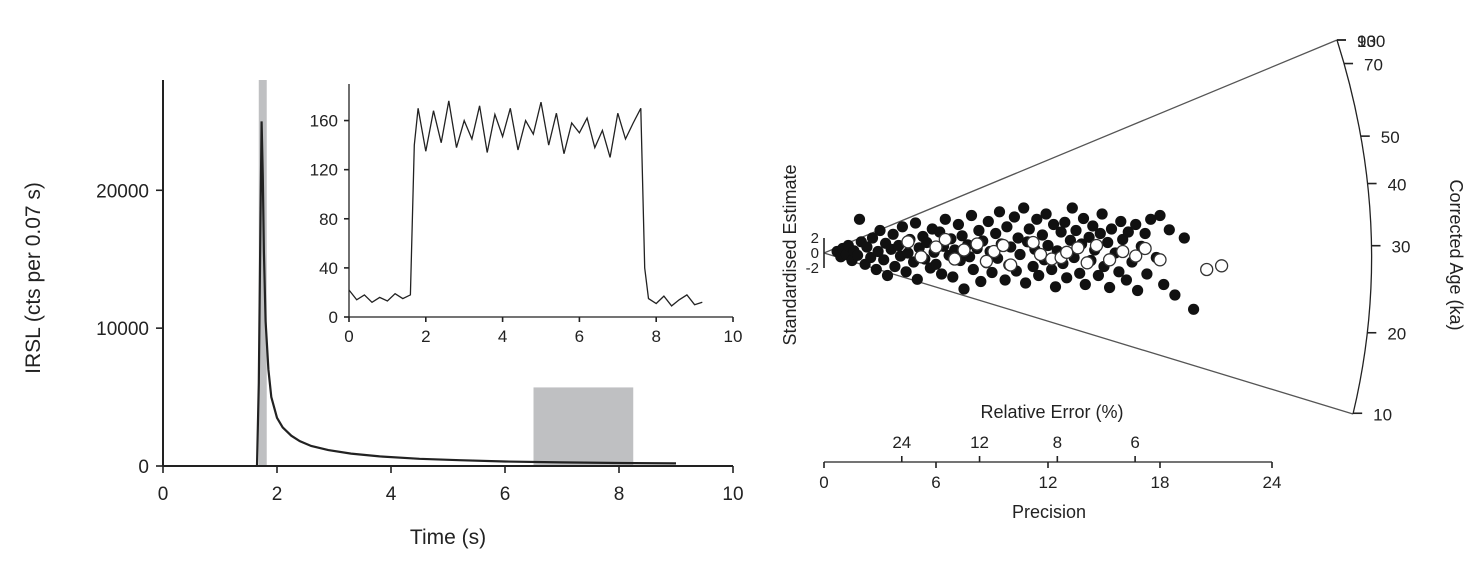 This screenshot has width=1480, height=561. Describe the element at coordinates (277, 494) in the screenshot. I see `main-x-tick-label: 2` at that location.